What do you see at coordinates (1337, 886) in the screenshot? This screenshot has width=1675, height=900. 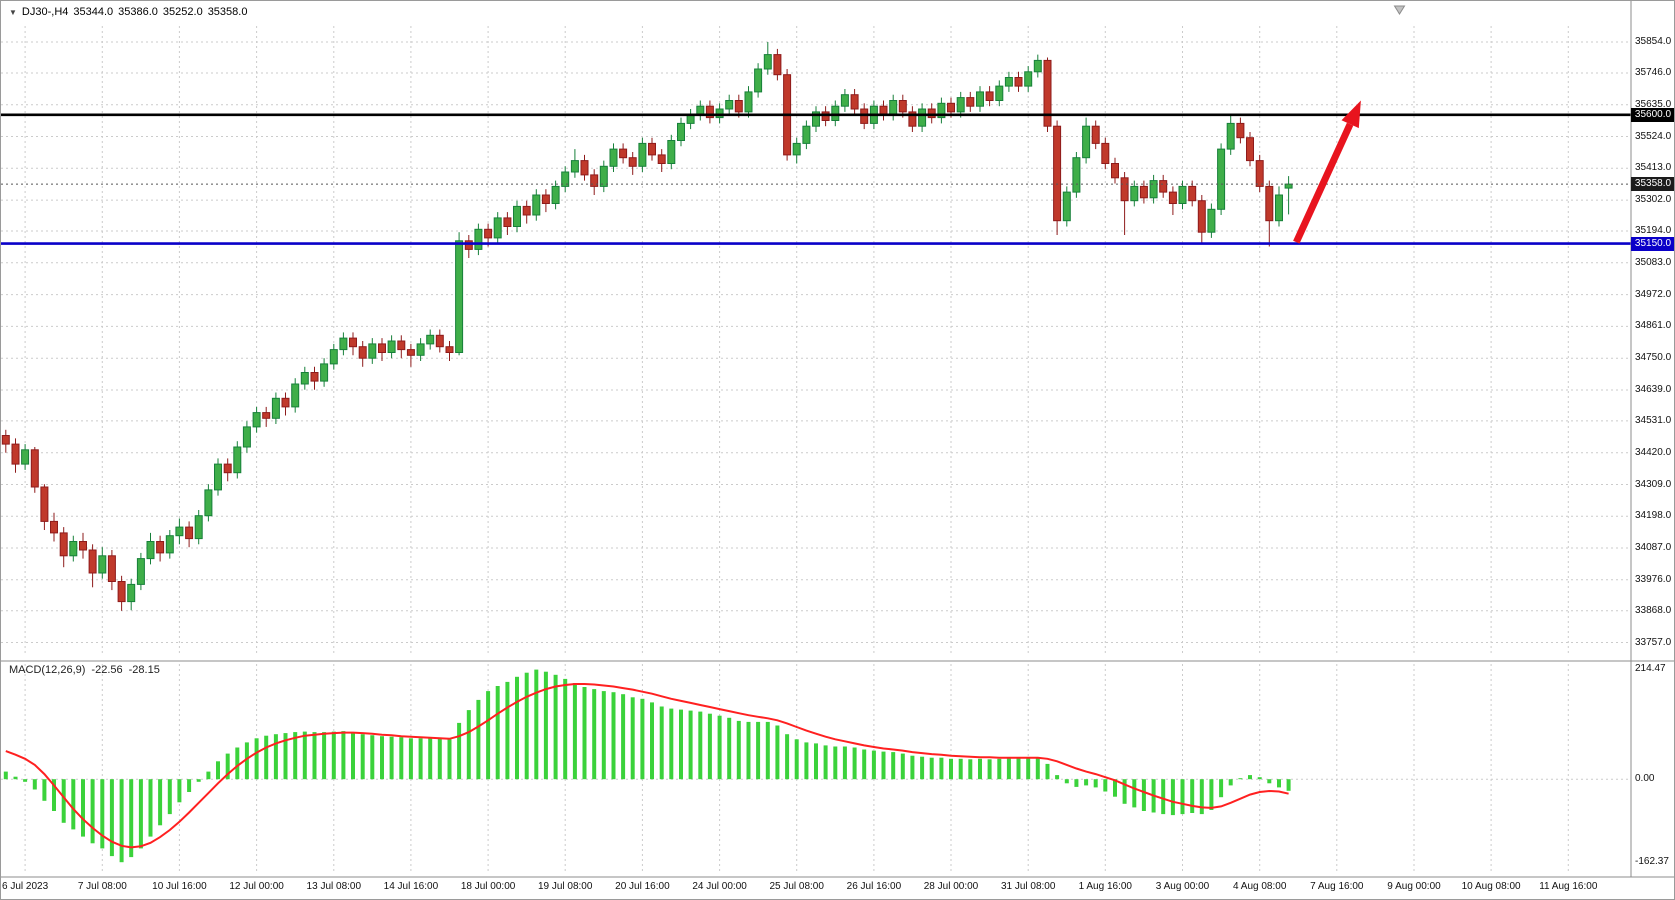 I see `time-axis-label: 7 Aug 16:00` at bounding box center [1337, 886].